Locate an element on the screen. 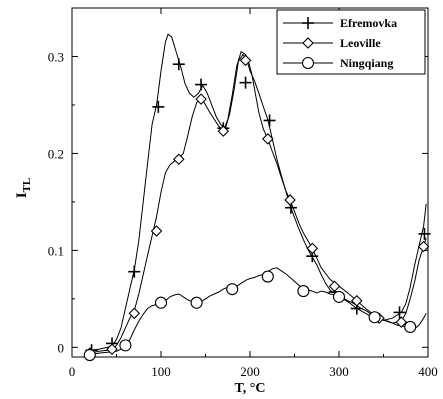  legend-label-efremovka: Efremovka is located at coordinates (368, 23).